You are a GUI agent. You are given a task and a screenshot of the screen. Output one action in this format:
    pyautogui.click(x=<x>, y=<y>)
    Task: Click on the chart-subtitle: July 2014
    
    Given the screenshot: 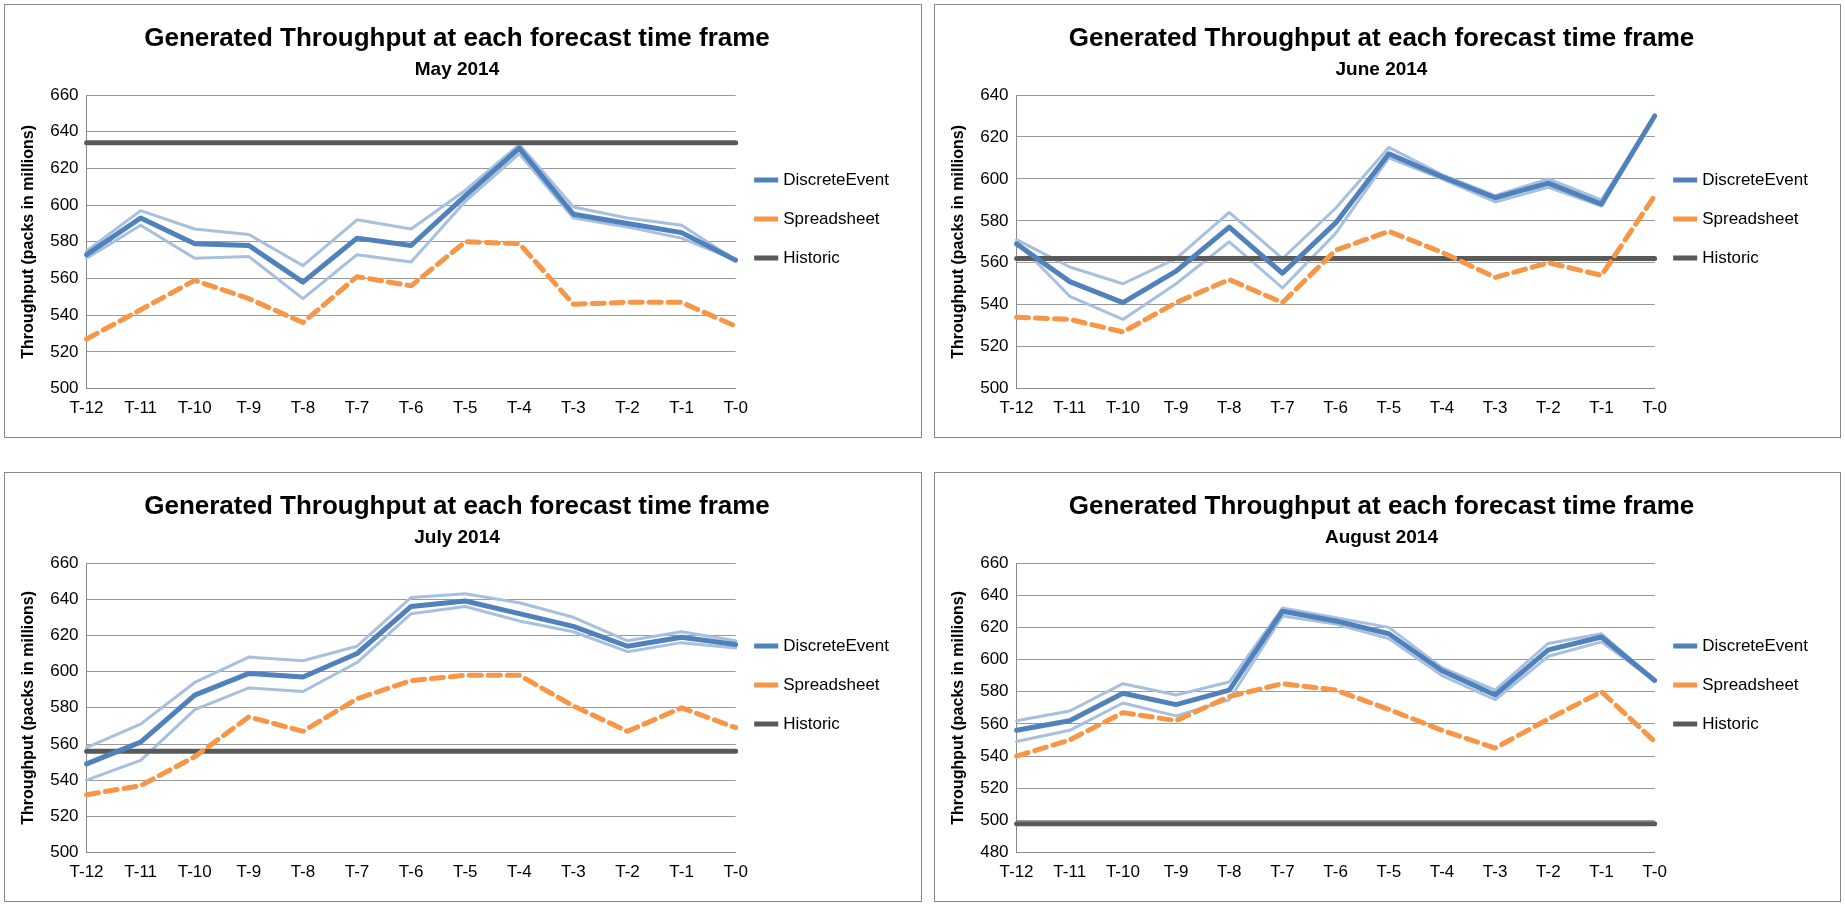 What is the action you would take?
    pyautogui.click(x=457, y=536)
    